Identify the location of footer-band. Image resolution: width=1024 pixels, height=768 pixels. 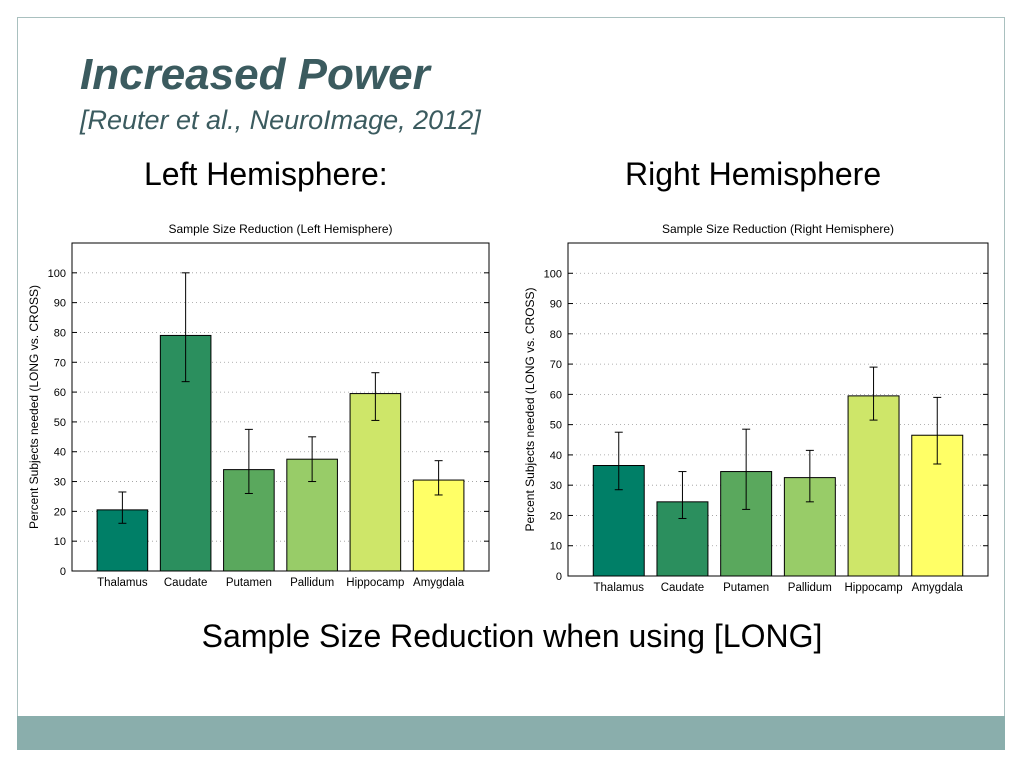
(511, 733).